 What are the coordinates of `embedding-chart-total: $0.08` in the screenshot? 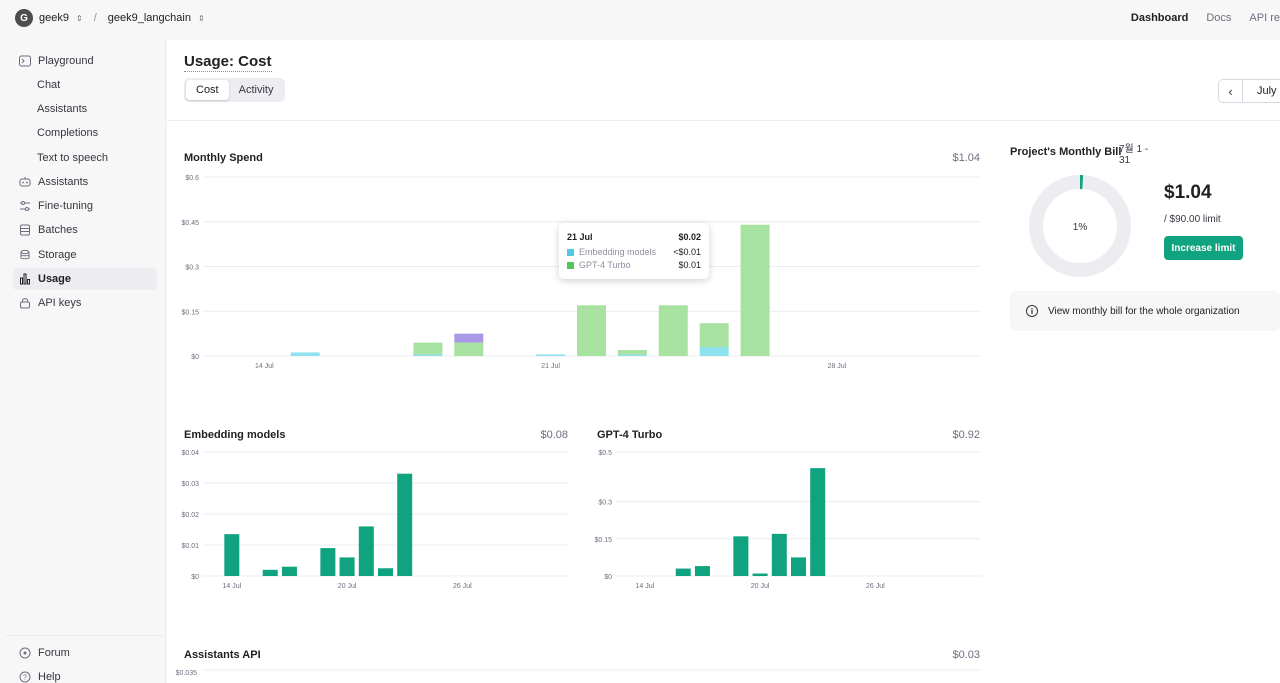 It's located at (554, 435).